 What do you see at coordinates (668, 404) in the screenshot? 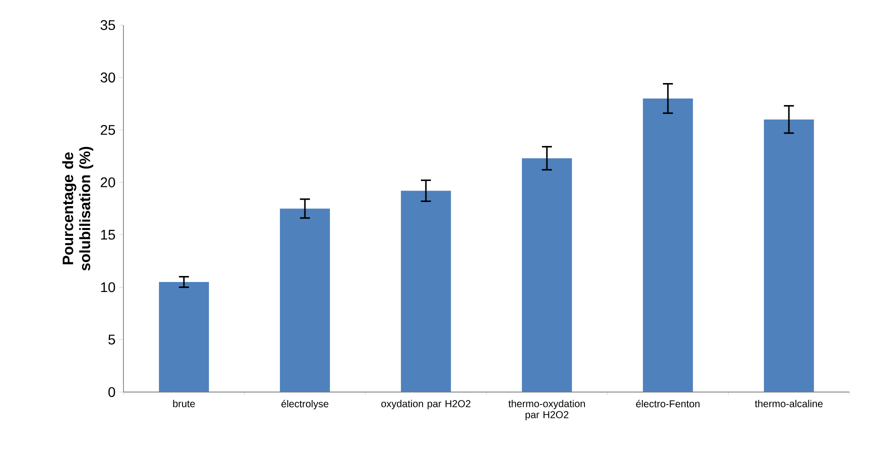
I see `x-tick-label: électro-Fenton` at bounding box center [668, 404].